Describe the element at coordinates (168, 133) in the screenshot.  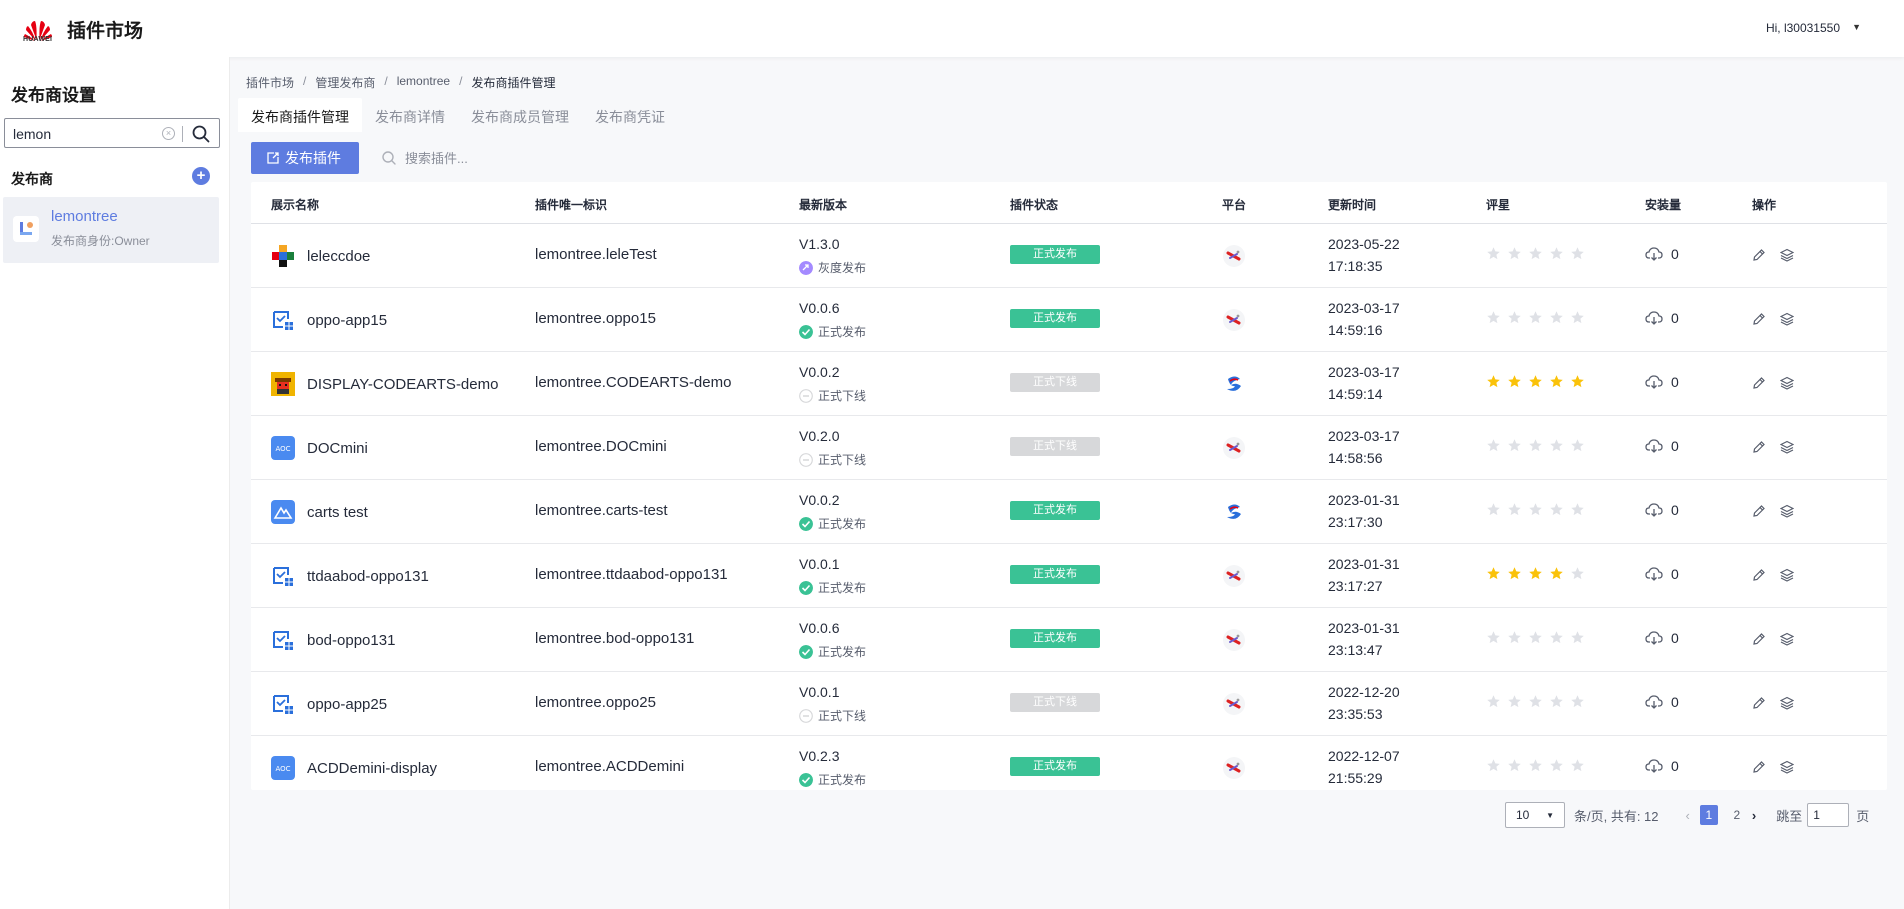
I see `clear-icon: ×` at that location.